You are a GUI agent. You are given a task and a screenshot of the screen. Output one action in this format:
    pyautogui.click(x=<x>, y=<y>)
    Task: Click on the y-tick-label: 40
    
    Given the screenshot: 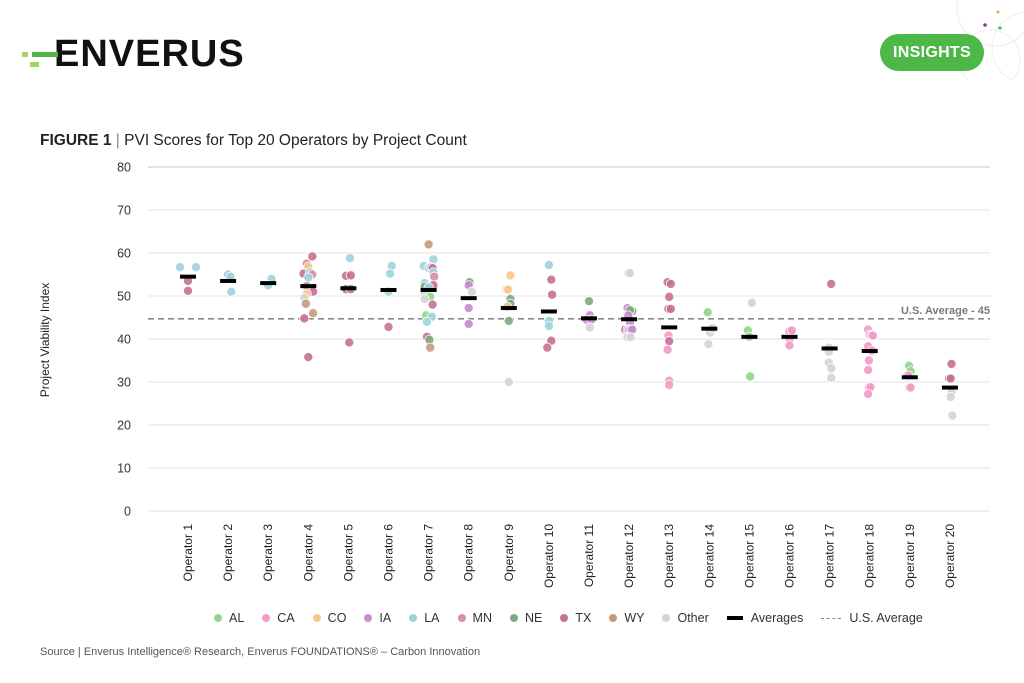 What is the action you would take?
    pyautogui.click(x=124, y=340)
    